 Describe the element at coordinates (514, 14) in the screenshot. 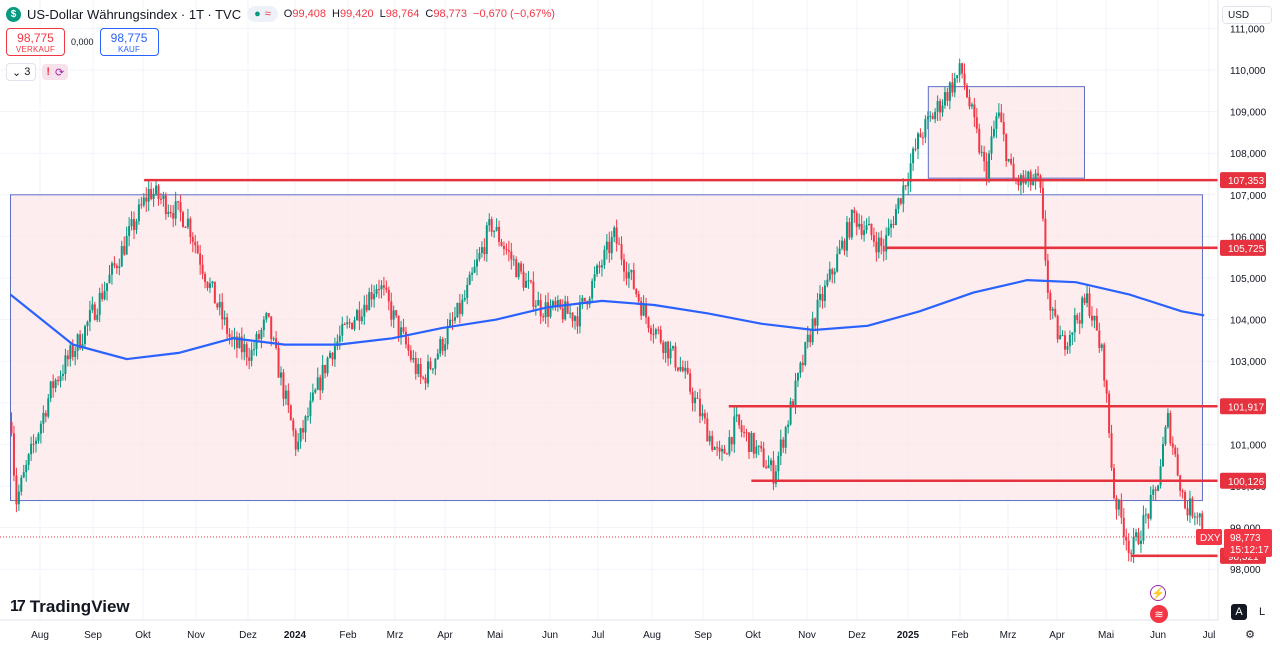

I see `change-value: −0,670 (−0,67%)` at that location.